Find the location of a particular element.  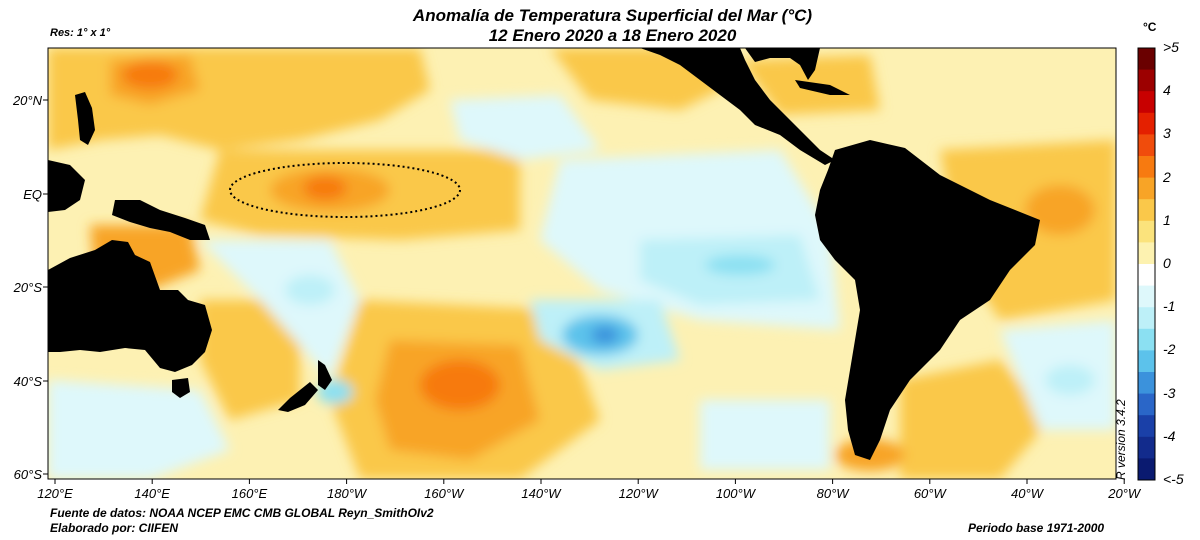

lon-label: 120°W is located at coordinates (639, 493).